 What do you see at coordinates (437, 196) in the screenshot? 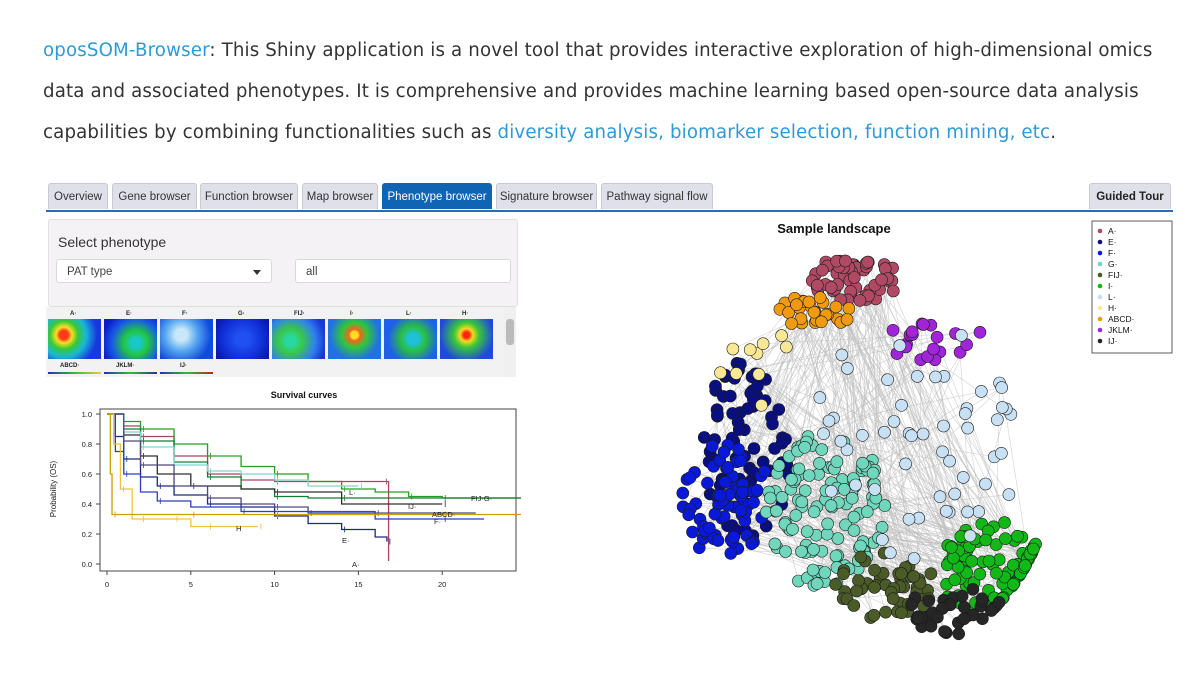
I see `tab-phenotype-browser: Phenotype browser` at bounding box center [437, 196].